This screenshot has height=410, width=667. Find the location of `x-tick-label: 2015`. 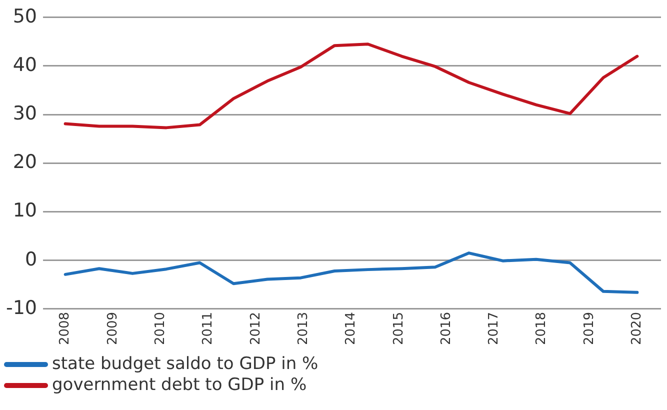

x-tick-label: 2015 is located at coordinates (398, 329).